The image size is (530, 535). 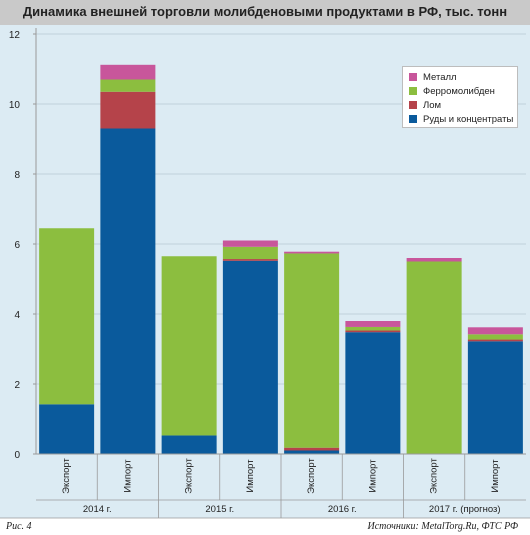 I want to click on y-tick-label: 12, so click(x=15, y=35).